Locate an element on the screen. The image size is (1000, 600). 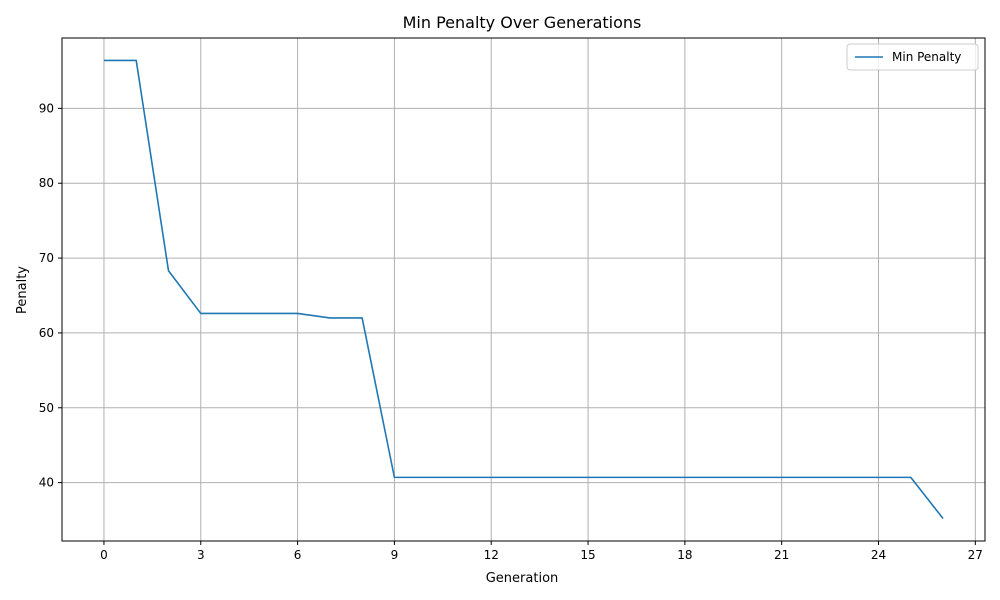
x-tick-label: 3 is located at coordinates (201, 555).